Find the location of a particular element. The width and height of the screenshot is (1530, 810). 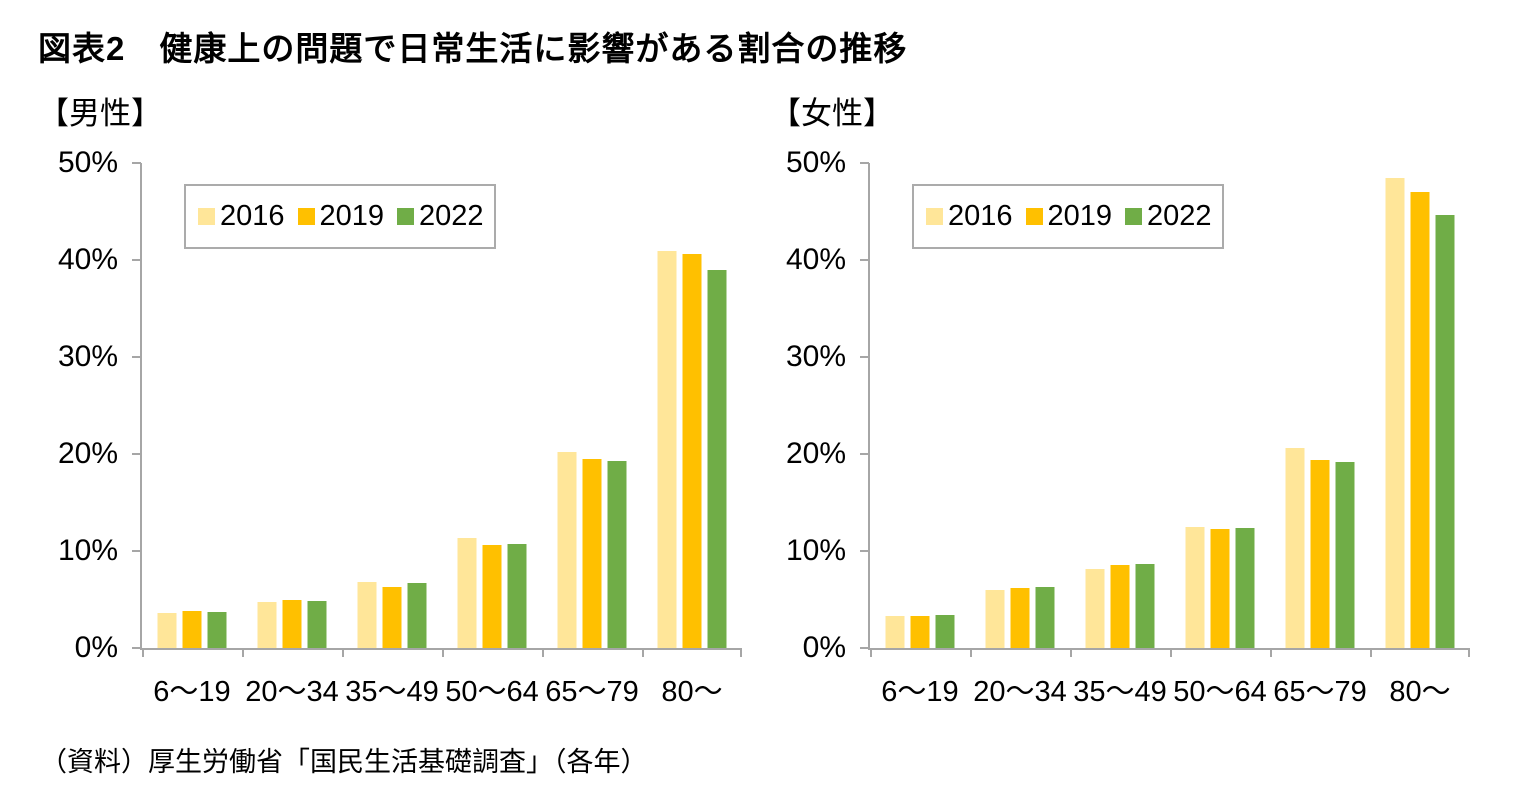

y-axis-label: 10% is located at coordinates (815, 550).